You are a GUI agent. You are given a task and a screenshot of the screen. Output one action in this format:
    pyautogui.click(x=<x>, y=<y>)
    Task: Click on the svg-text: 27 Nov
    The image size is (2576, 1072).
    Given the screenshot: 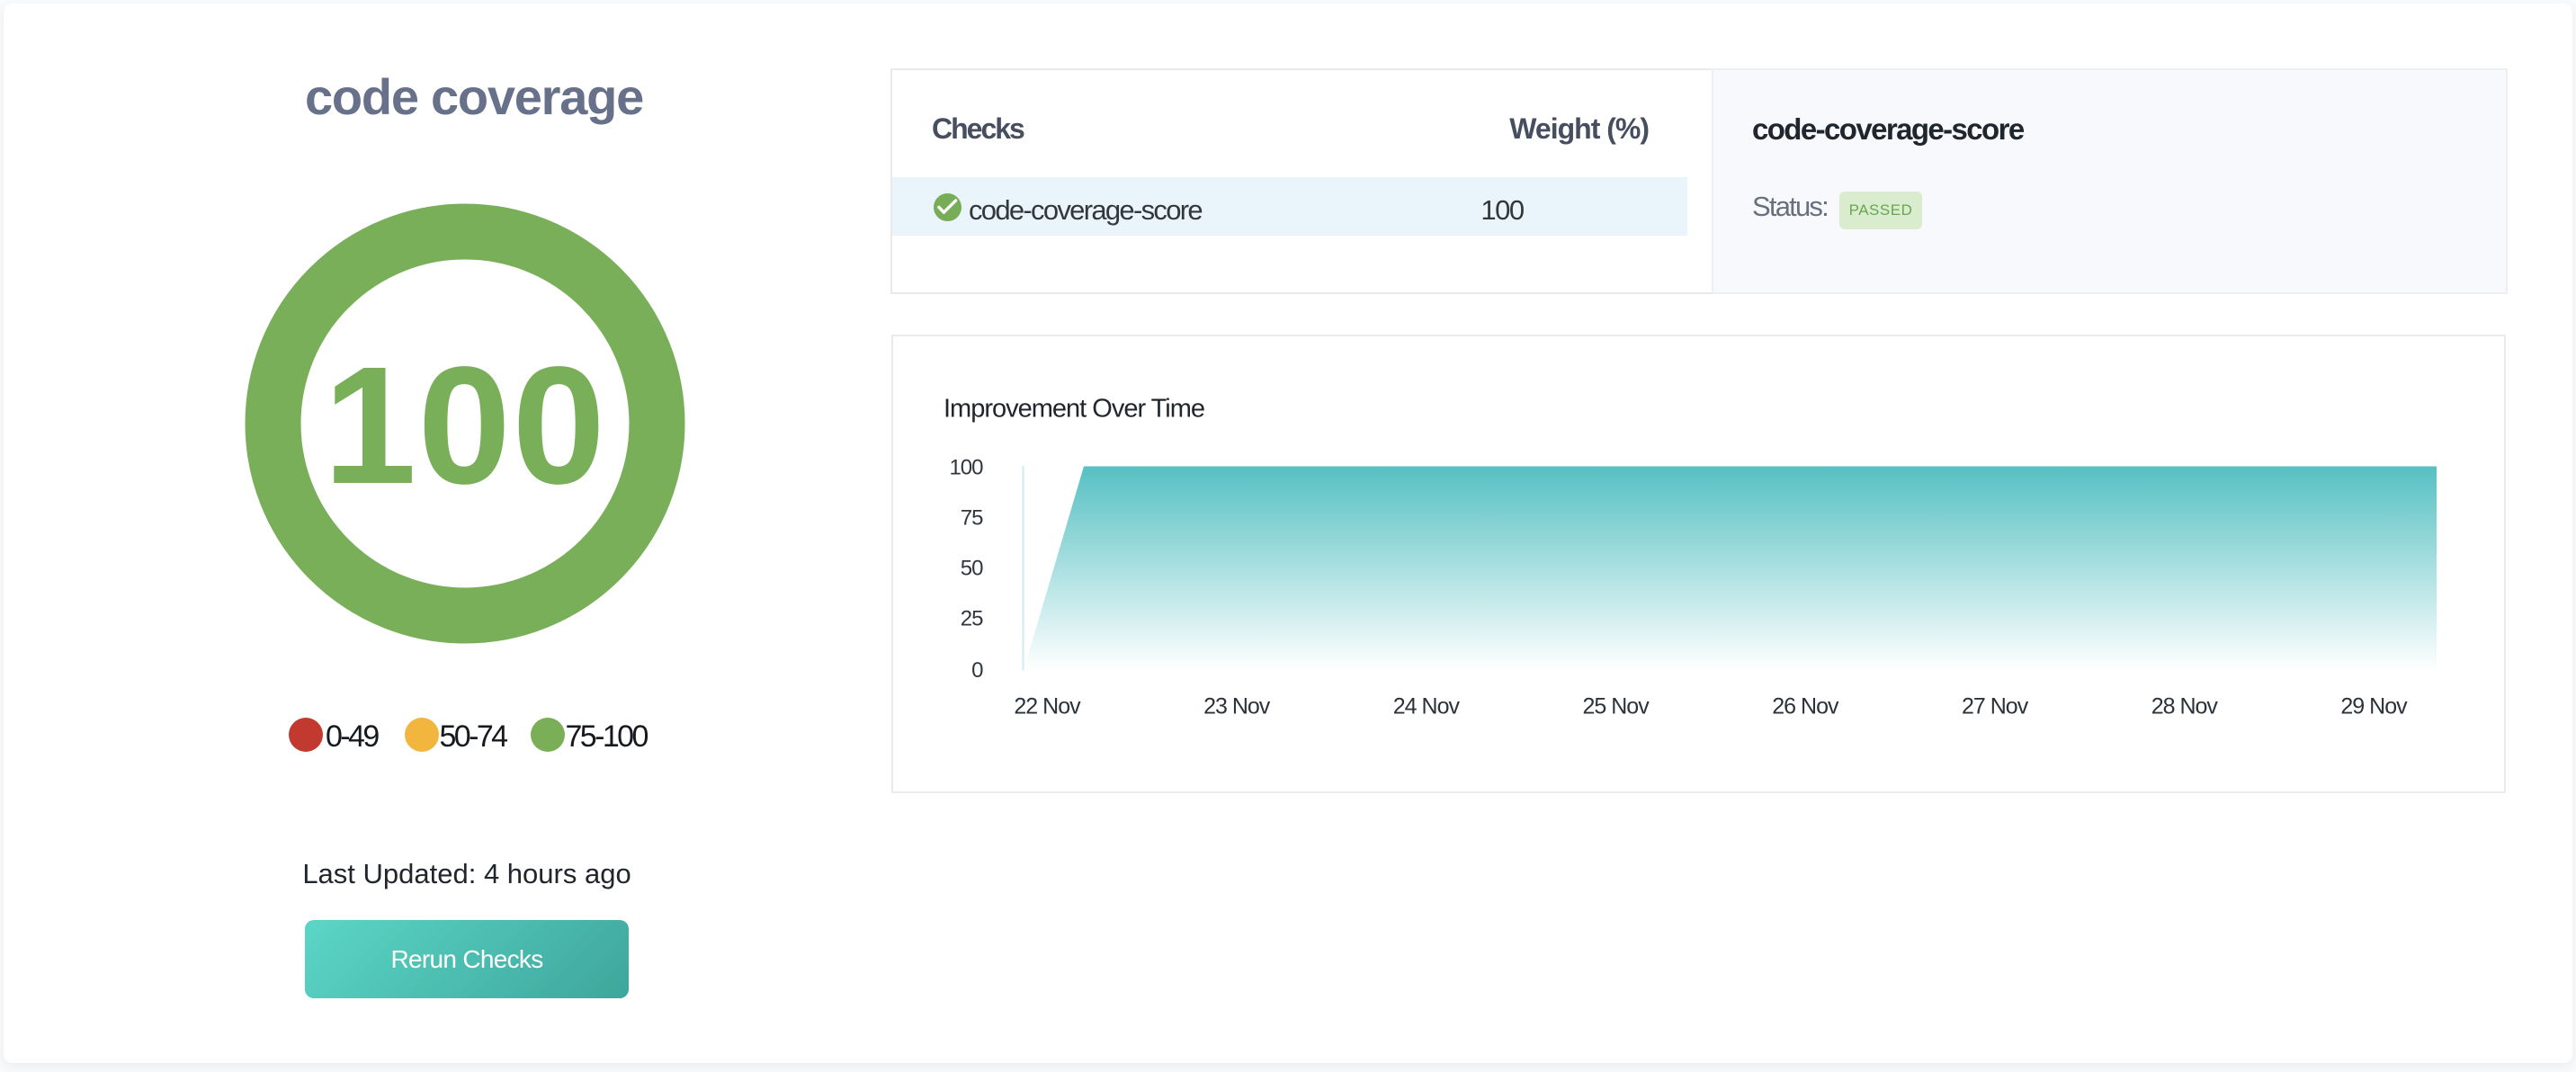 What is the action you would take?
    pyautogui.click(x=1995, y=706)
    